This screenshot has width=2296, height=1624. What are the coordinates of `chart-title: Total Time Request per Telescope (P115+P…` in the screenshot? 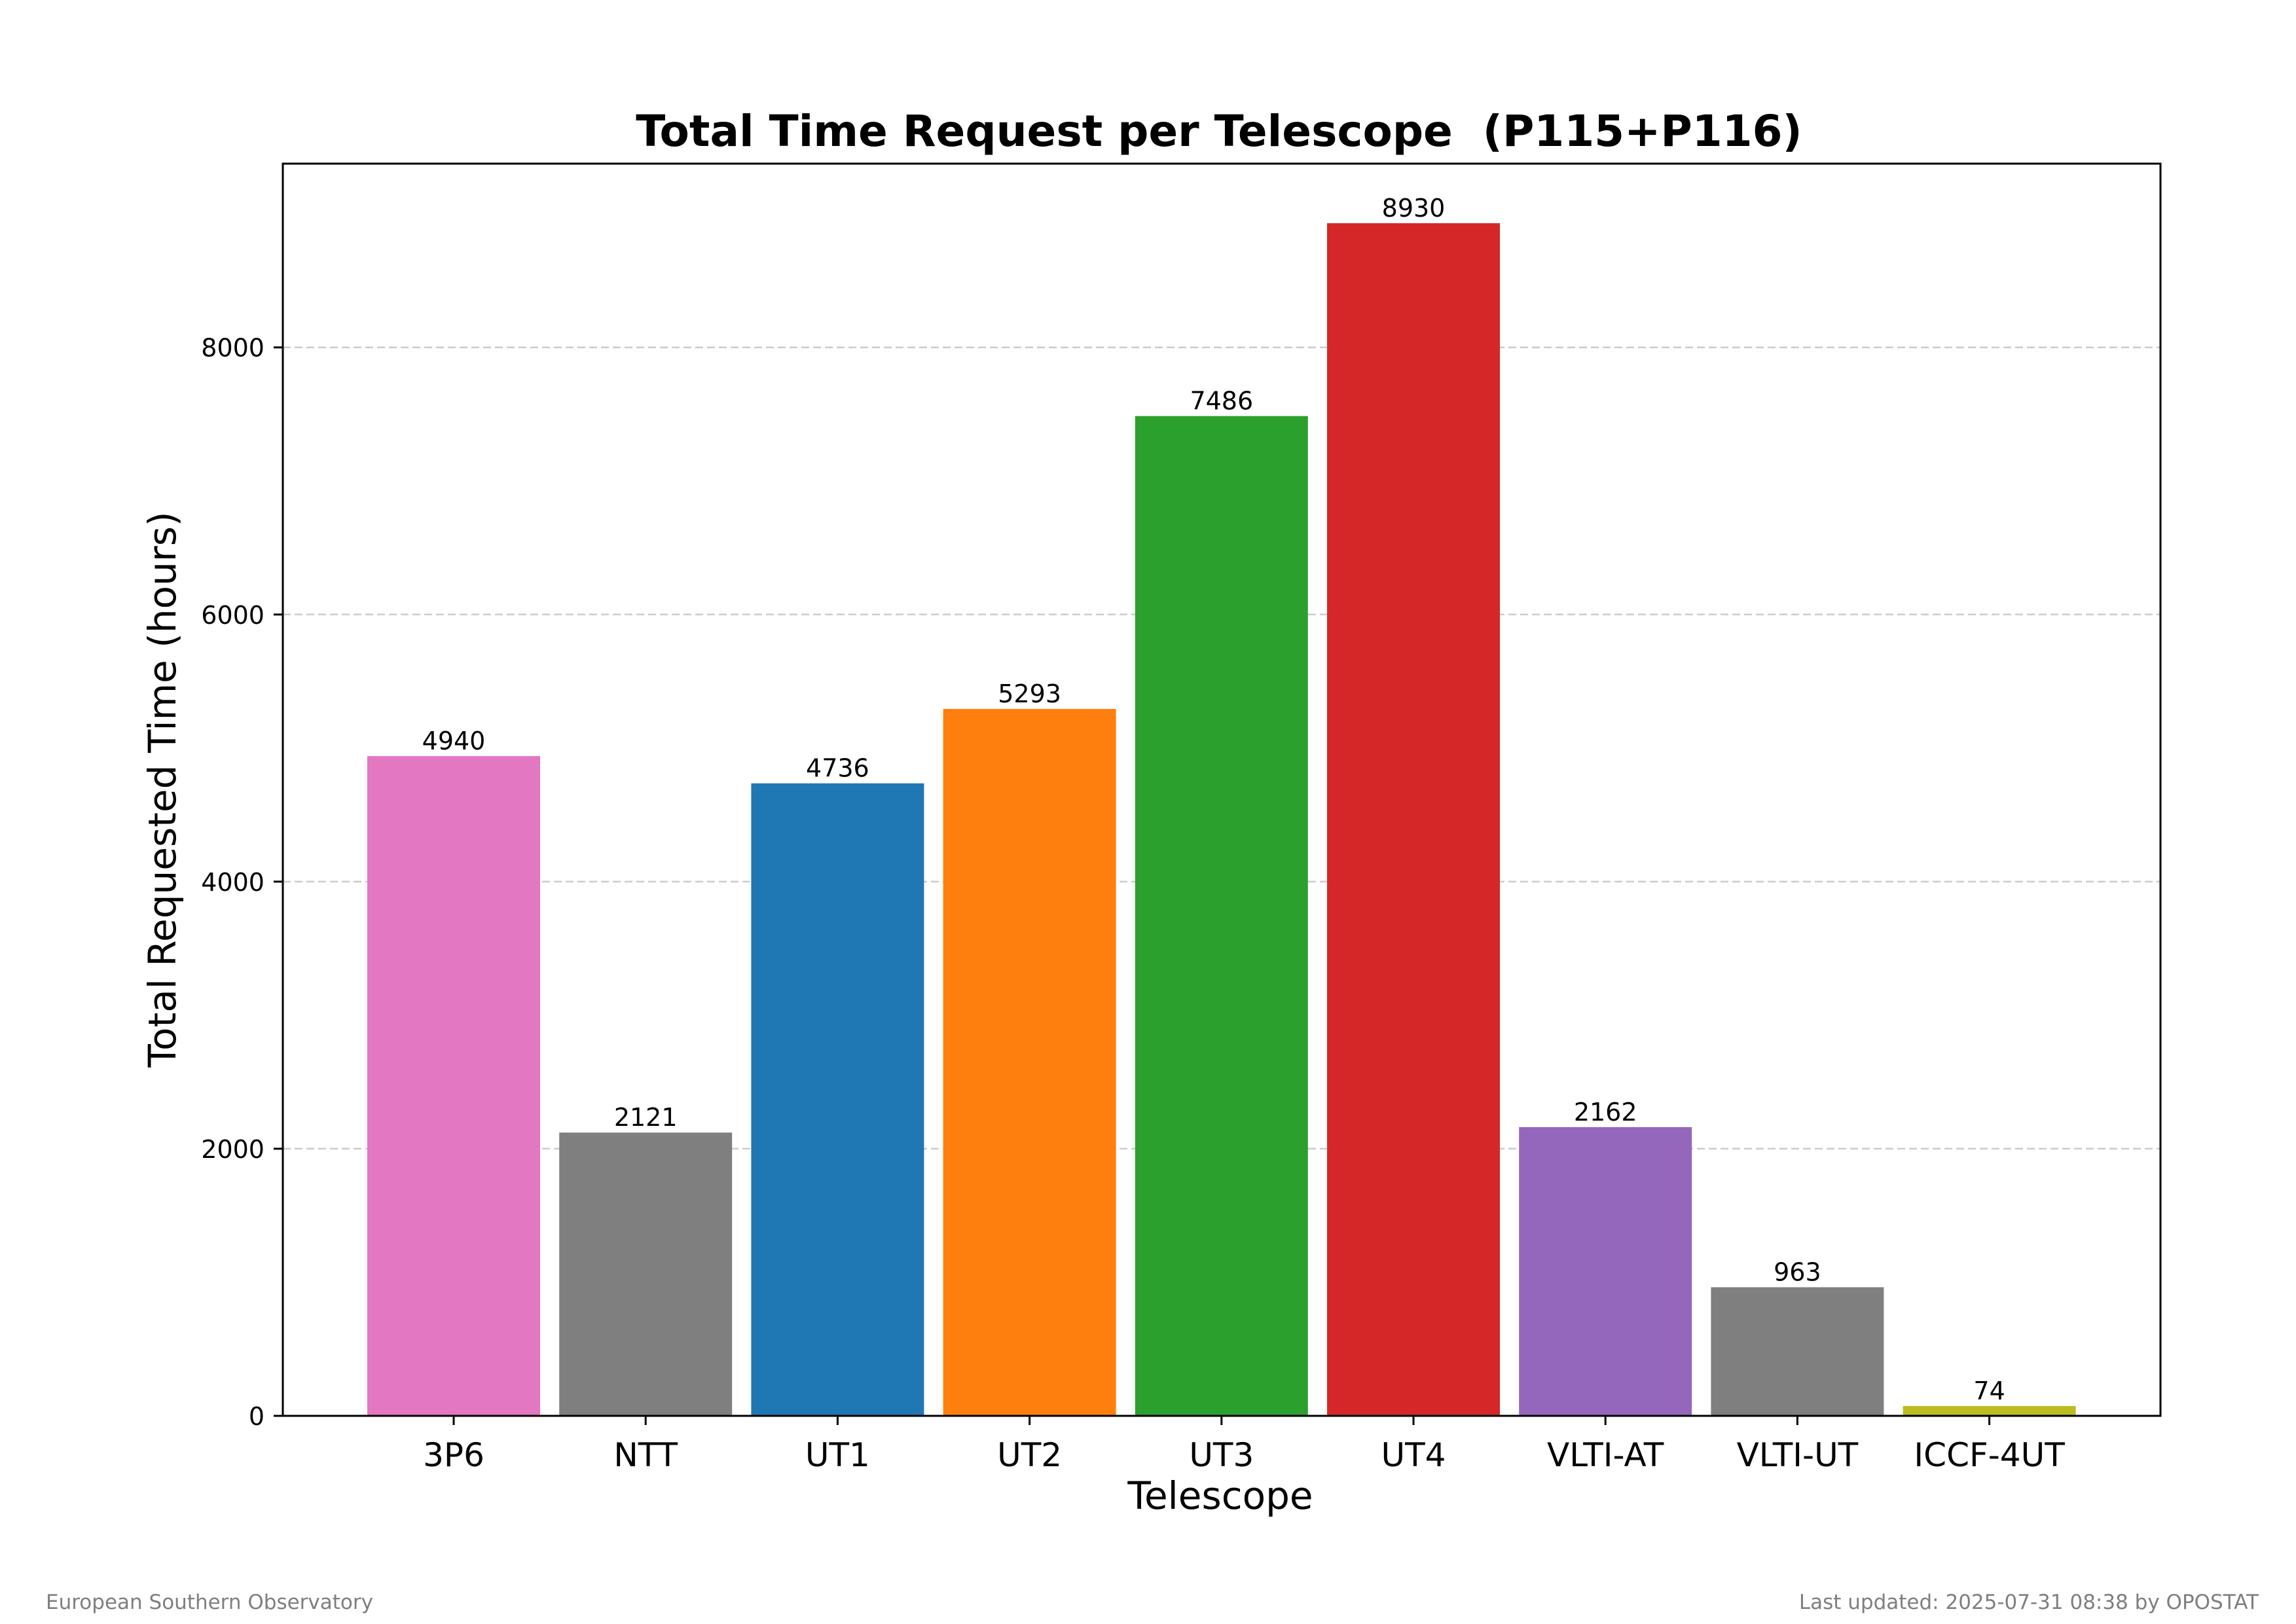 It's located at (1219, 131).